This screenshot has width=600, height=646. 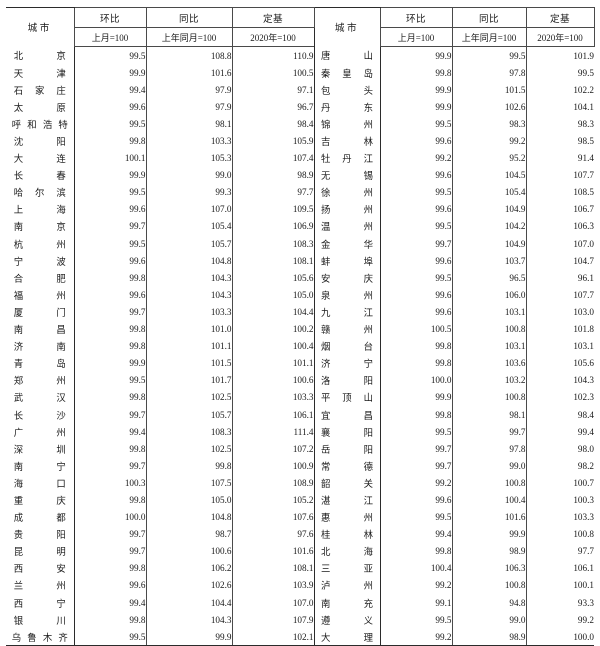 What do you see at coordinates (488, 551) in the screenshot?
I see `value-yoy-right: 98.9` at bounding box center [488, 551].